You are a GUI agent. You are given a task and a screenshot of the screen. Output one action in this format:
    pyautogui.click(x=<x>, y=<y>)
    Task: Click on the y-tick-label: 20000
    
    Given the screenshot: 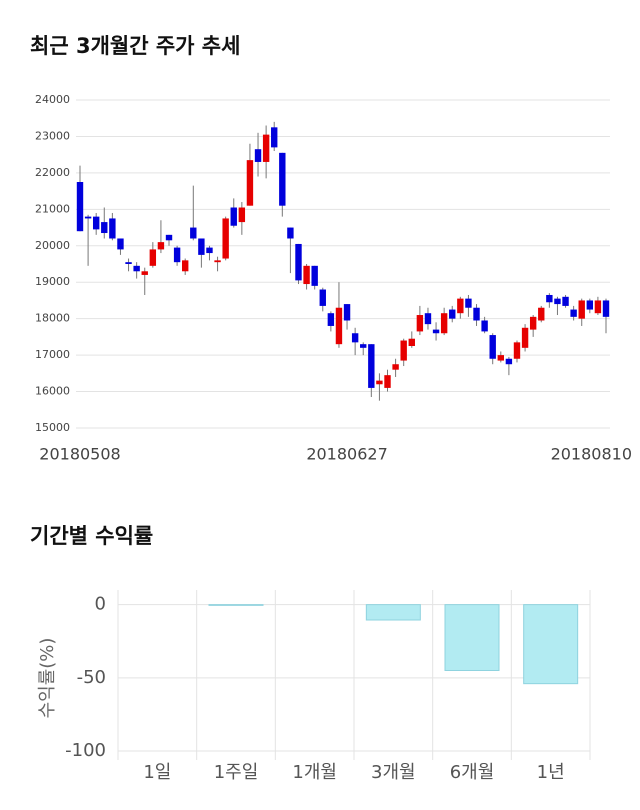 What is the action you would take?
    pyautogui.click(x=52, y=245)
    